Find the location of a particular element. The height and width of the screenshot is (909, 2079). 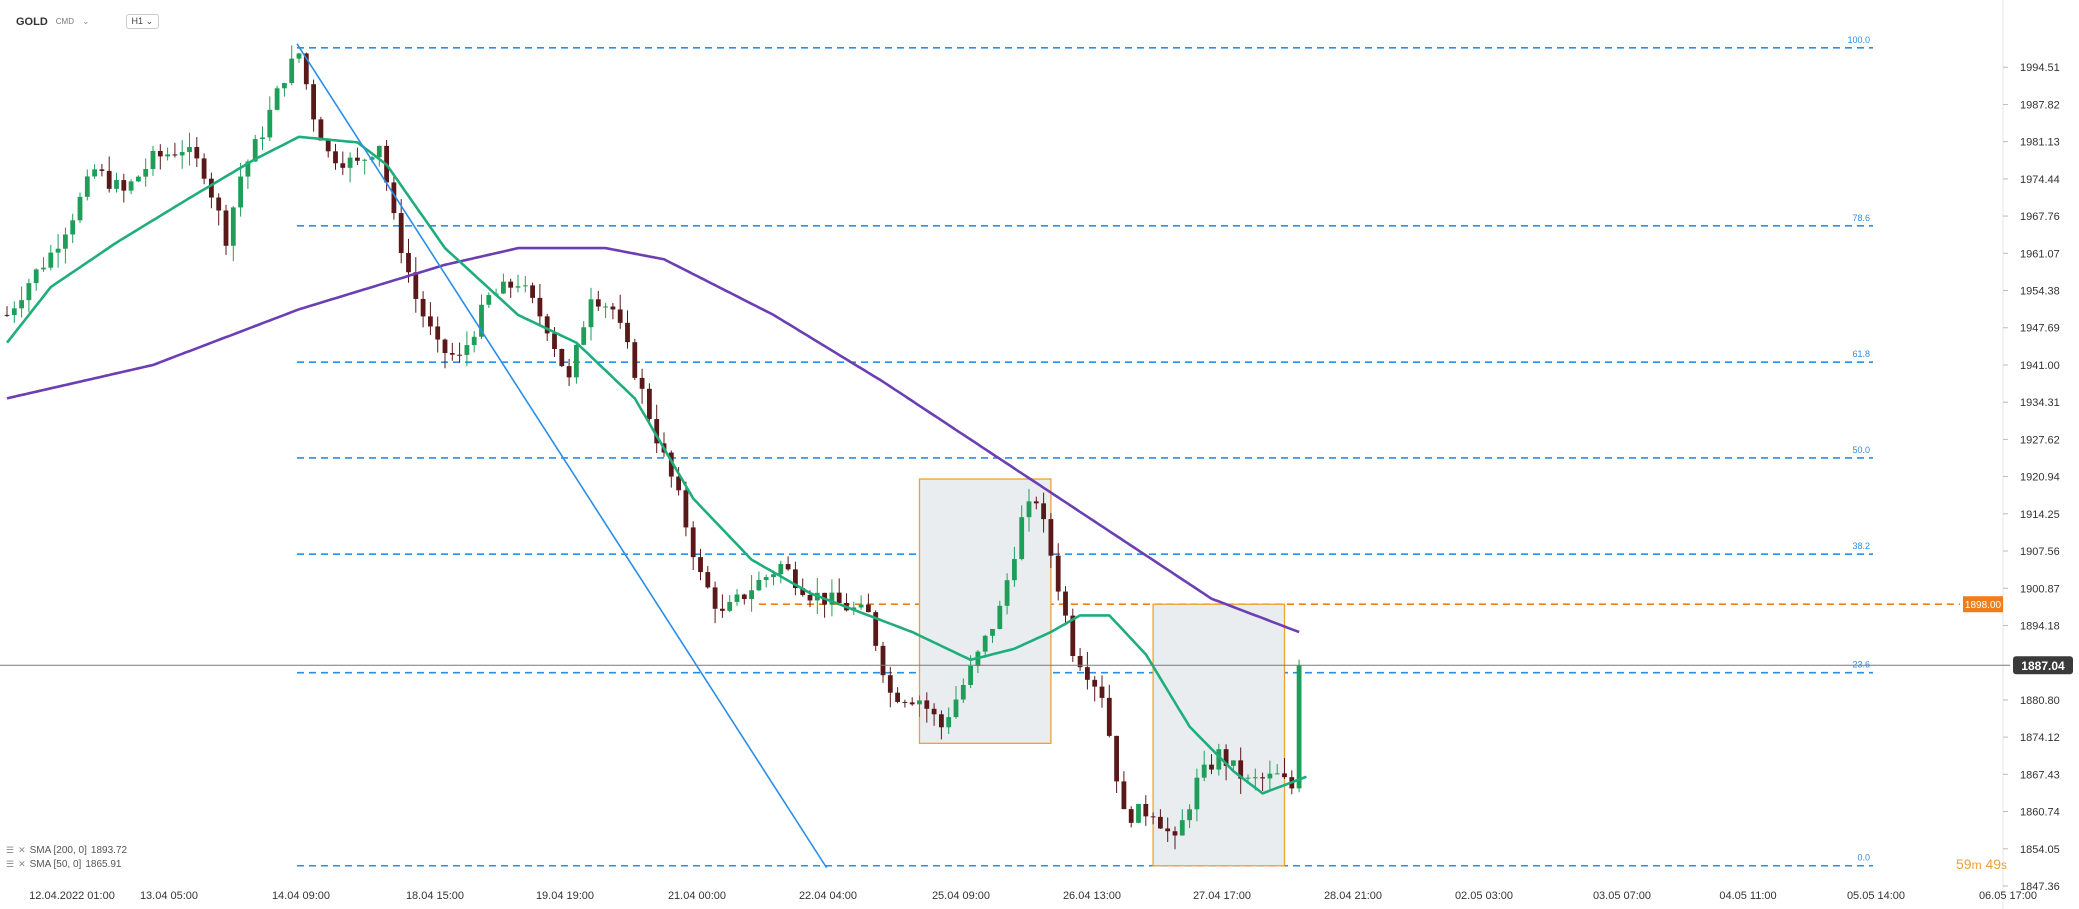

legend-sma-200: ☰ ✕ SMA [200, 0] 1893.72 is located at coordinates (66, 850).